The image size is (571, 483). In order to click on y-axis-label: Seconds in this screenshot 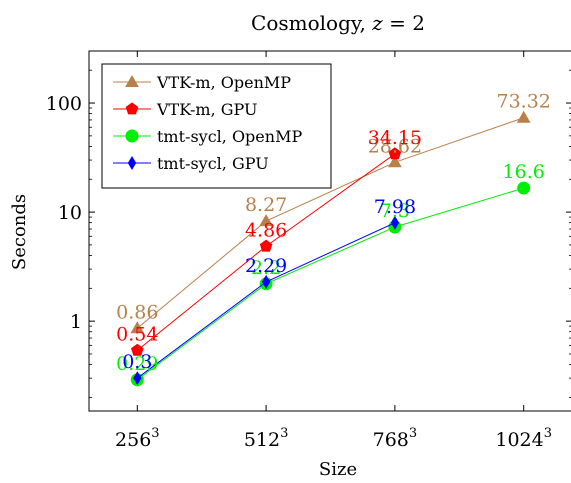, I will do `click(19, 232)`.